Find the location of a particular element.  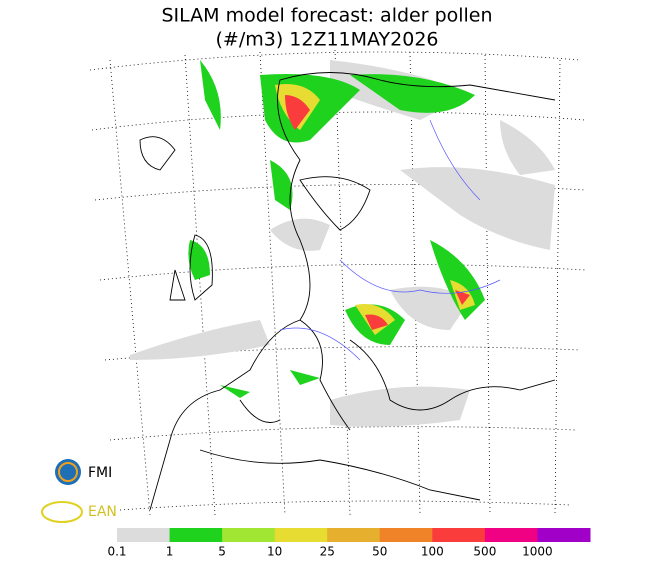

ean-icon is located at coordinates (62, 512).